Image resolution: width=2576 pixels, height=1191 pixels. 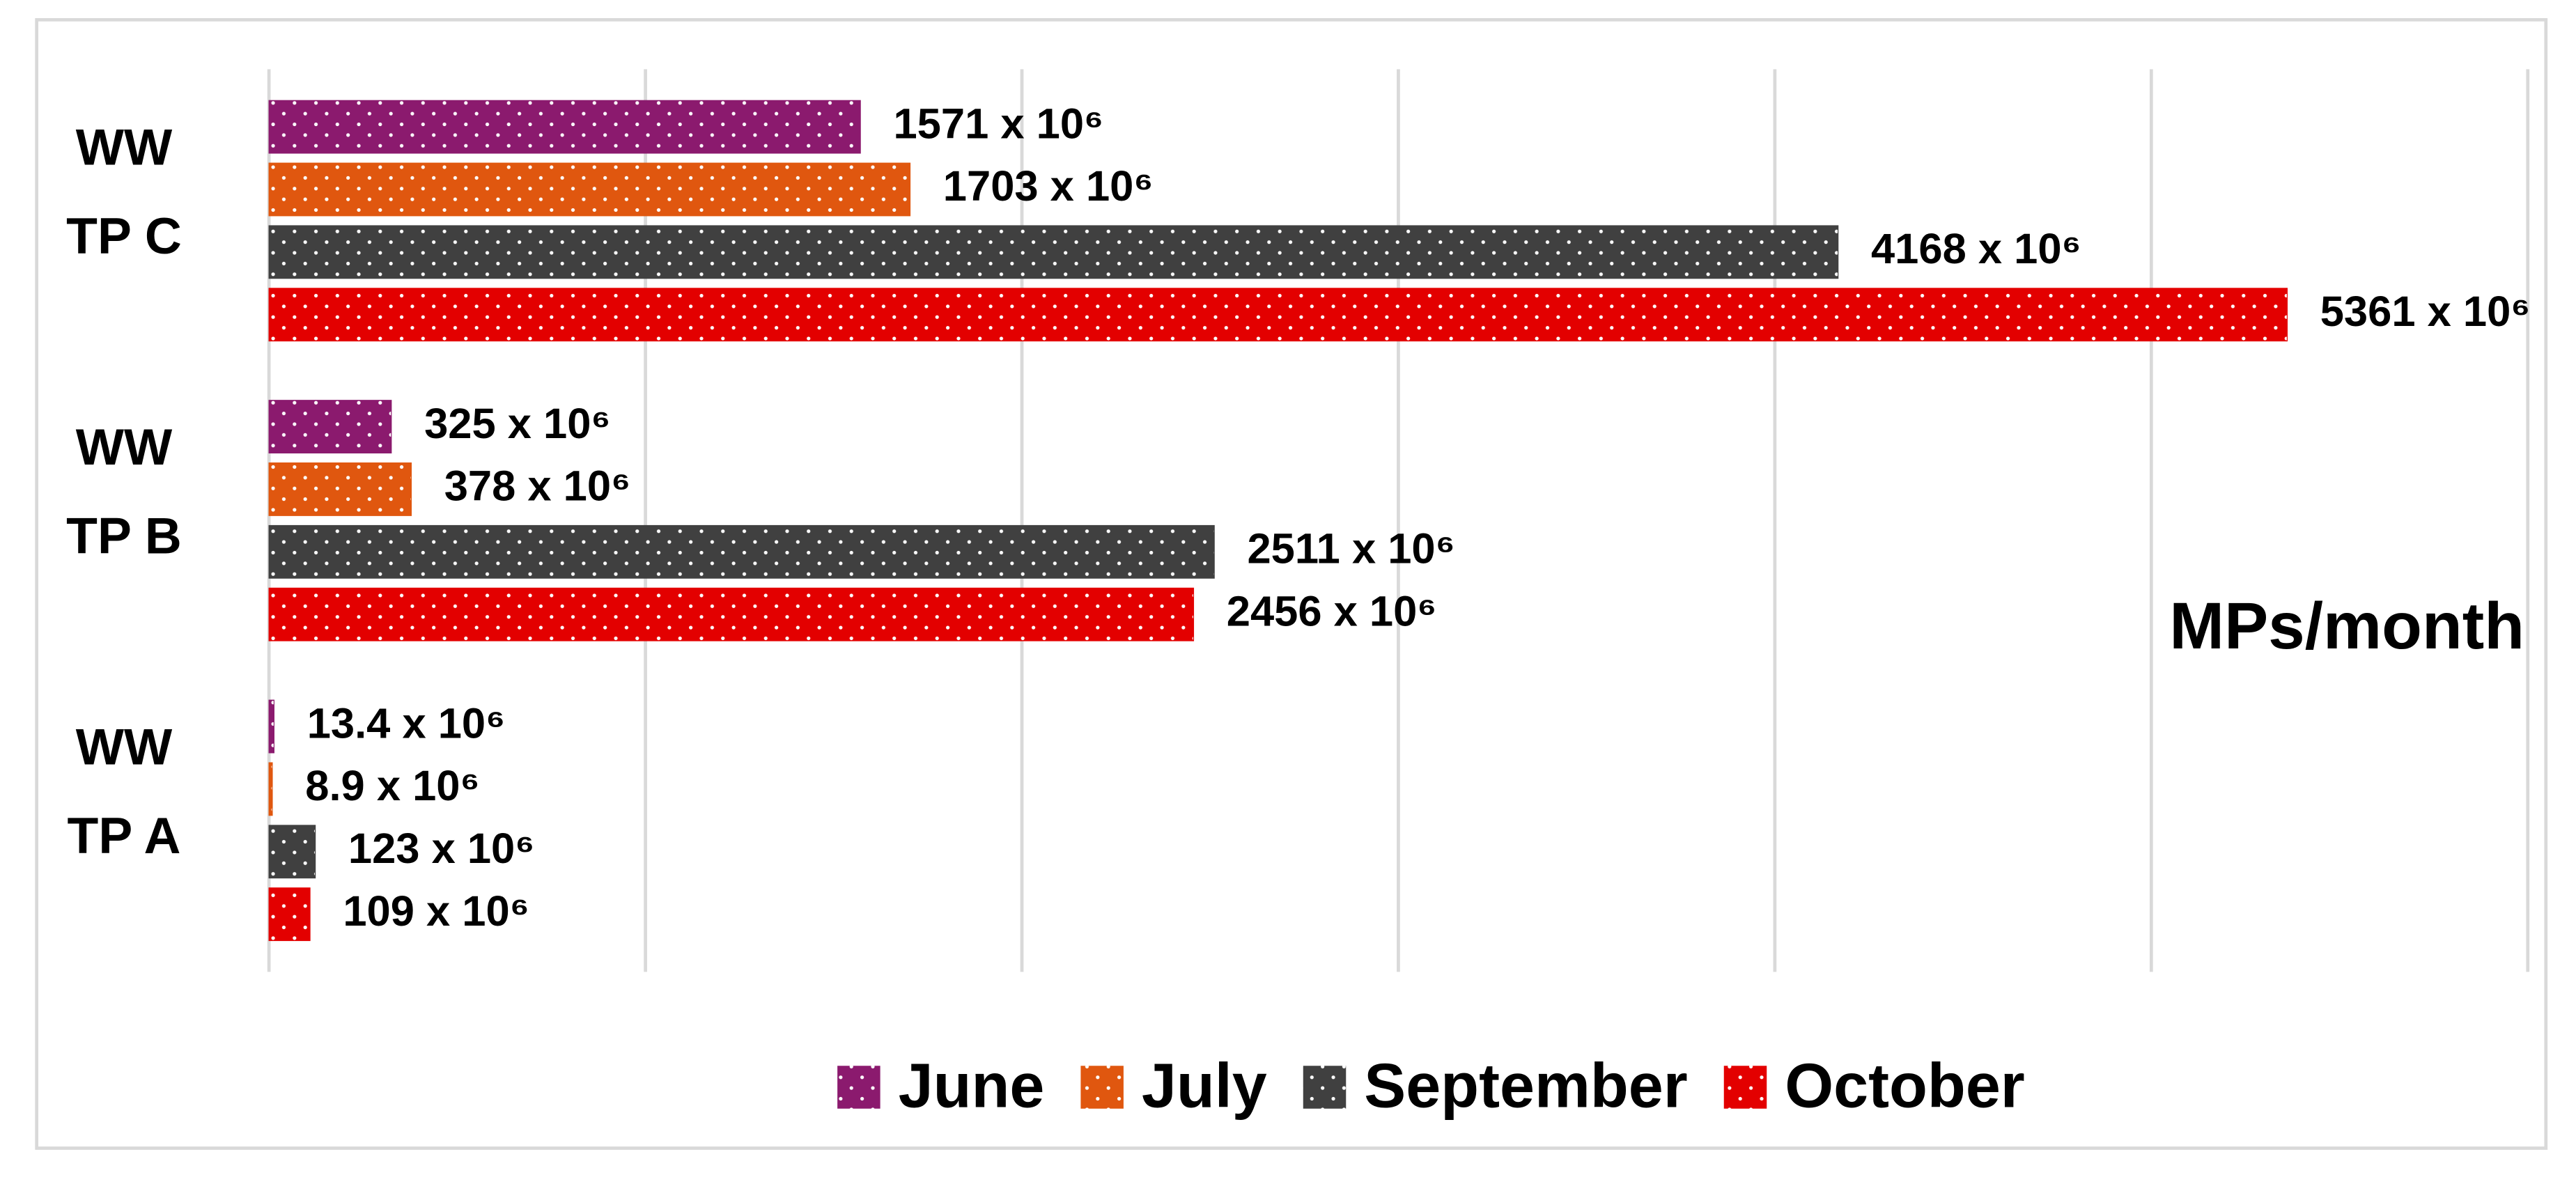 I want to click on category-label-box: WW TP B, so click(x=124, y=492).